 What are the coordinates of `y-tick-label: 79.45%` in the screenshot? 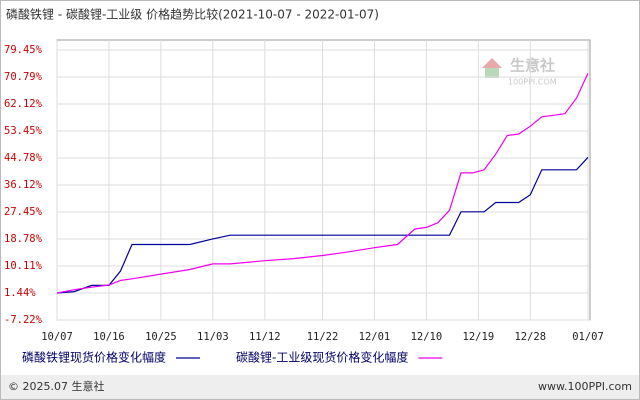 It's located at (23, 50).